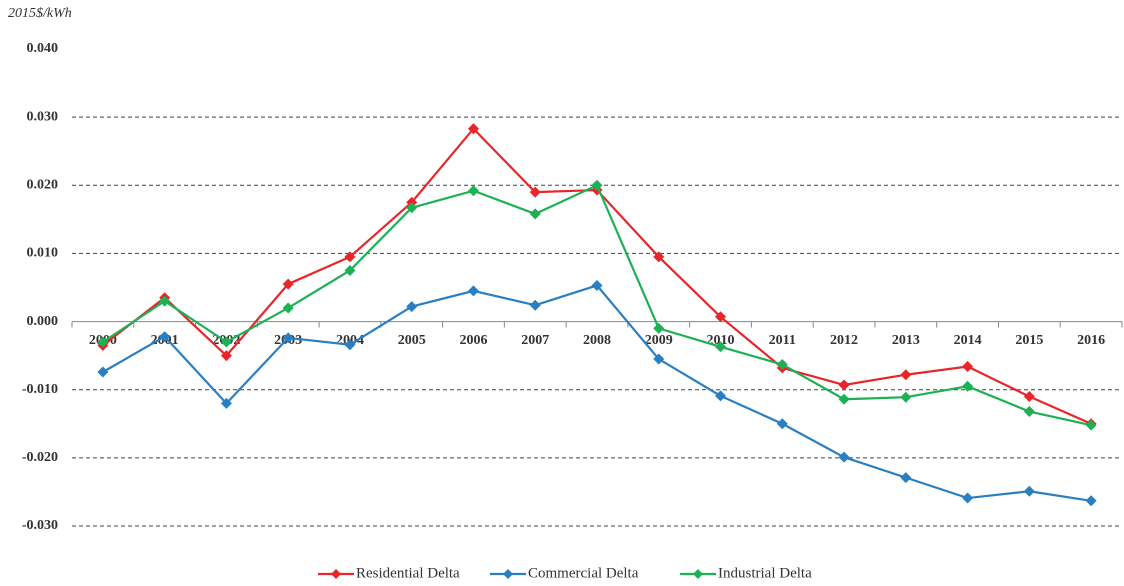 This screenshot has width=1124, height=586. I want to click on legend-label: Residential Delta, so click(408, 573).